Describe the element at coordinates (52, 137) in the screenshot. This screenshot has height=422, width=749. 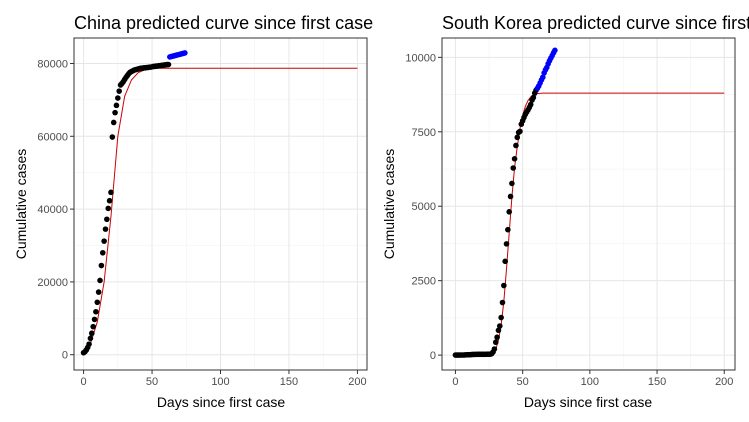
I see `y-tick-label: 60000` at that location.